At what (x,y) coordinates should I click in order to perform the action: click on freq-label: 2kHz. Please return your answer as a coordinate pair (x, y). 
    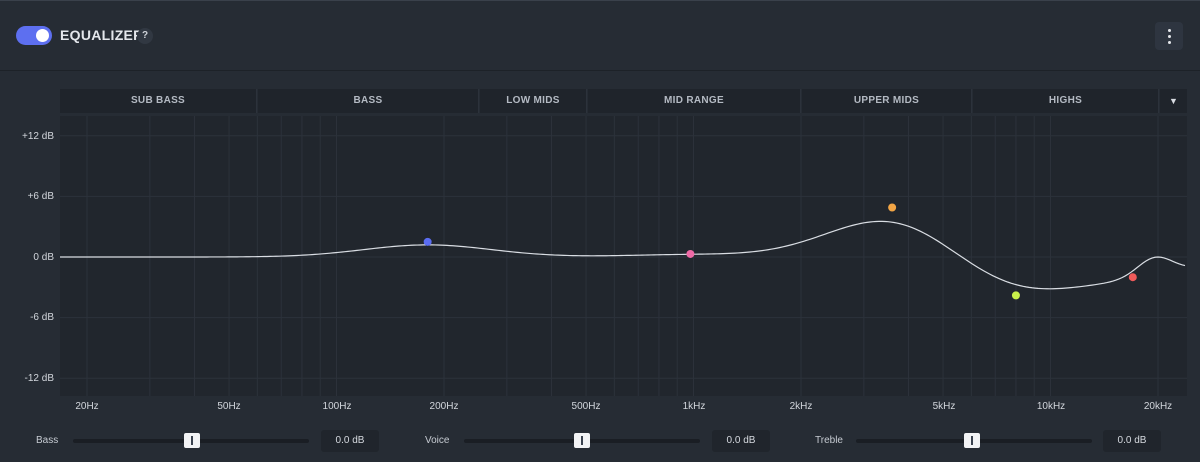
    Looking at the image, I should click on (801, 406).